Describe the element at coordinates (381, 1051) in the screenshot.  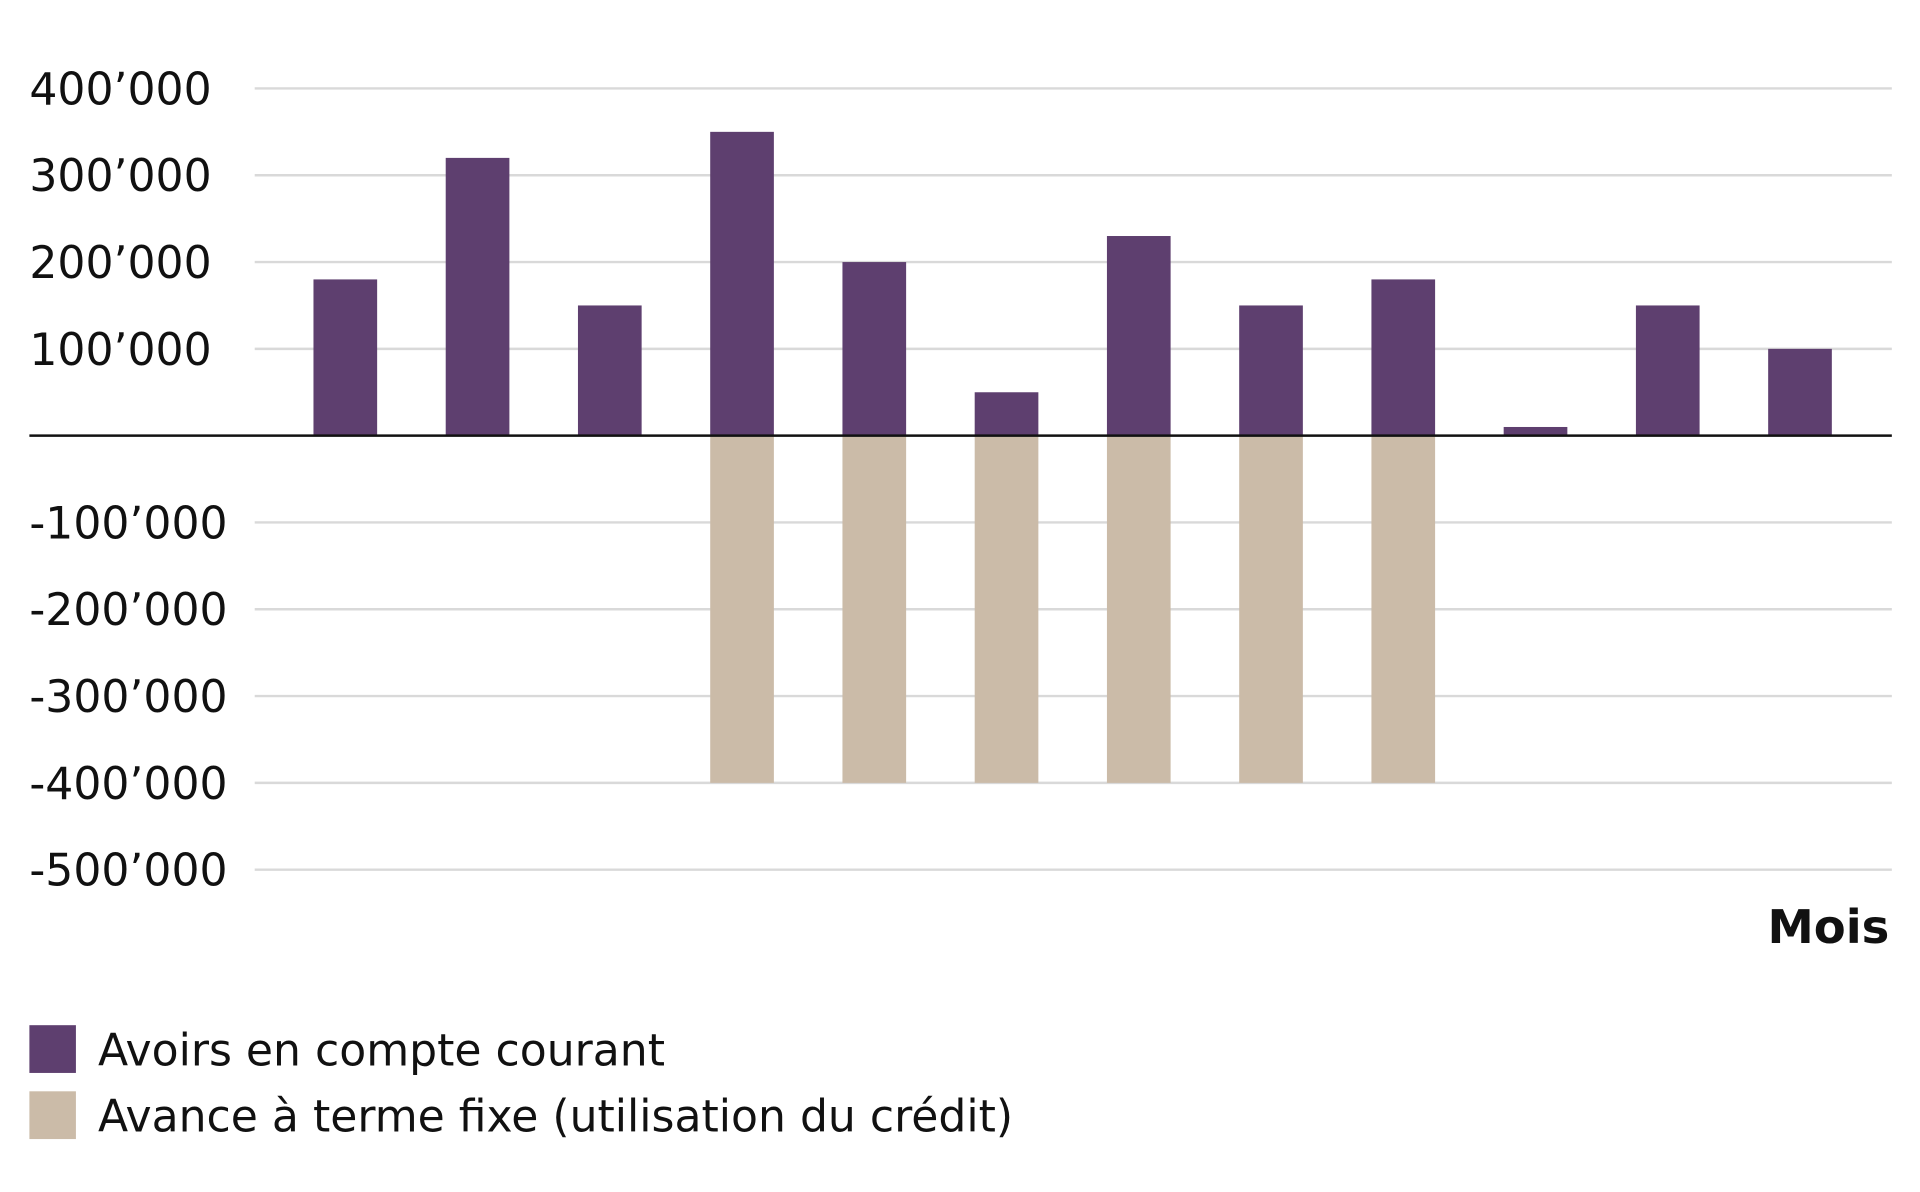
I see `legend-label-avoirs: Avoirs en compte courant` at that location.